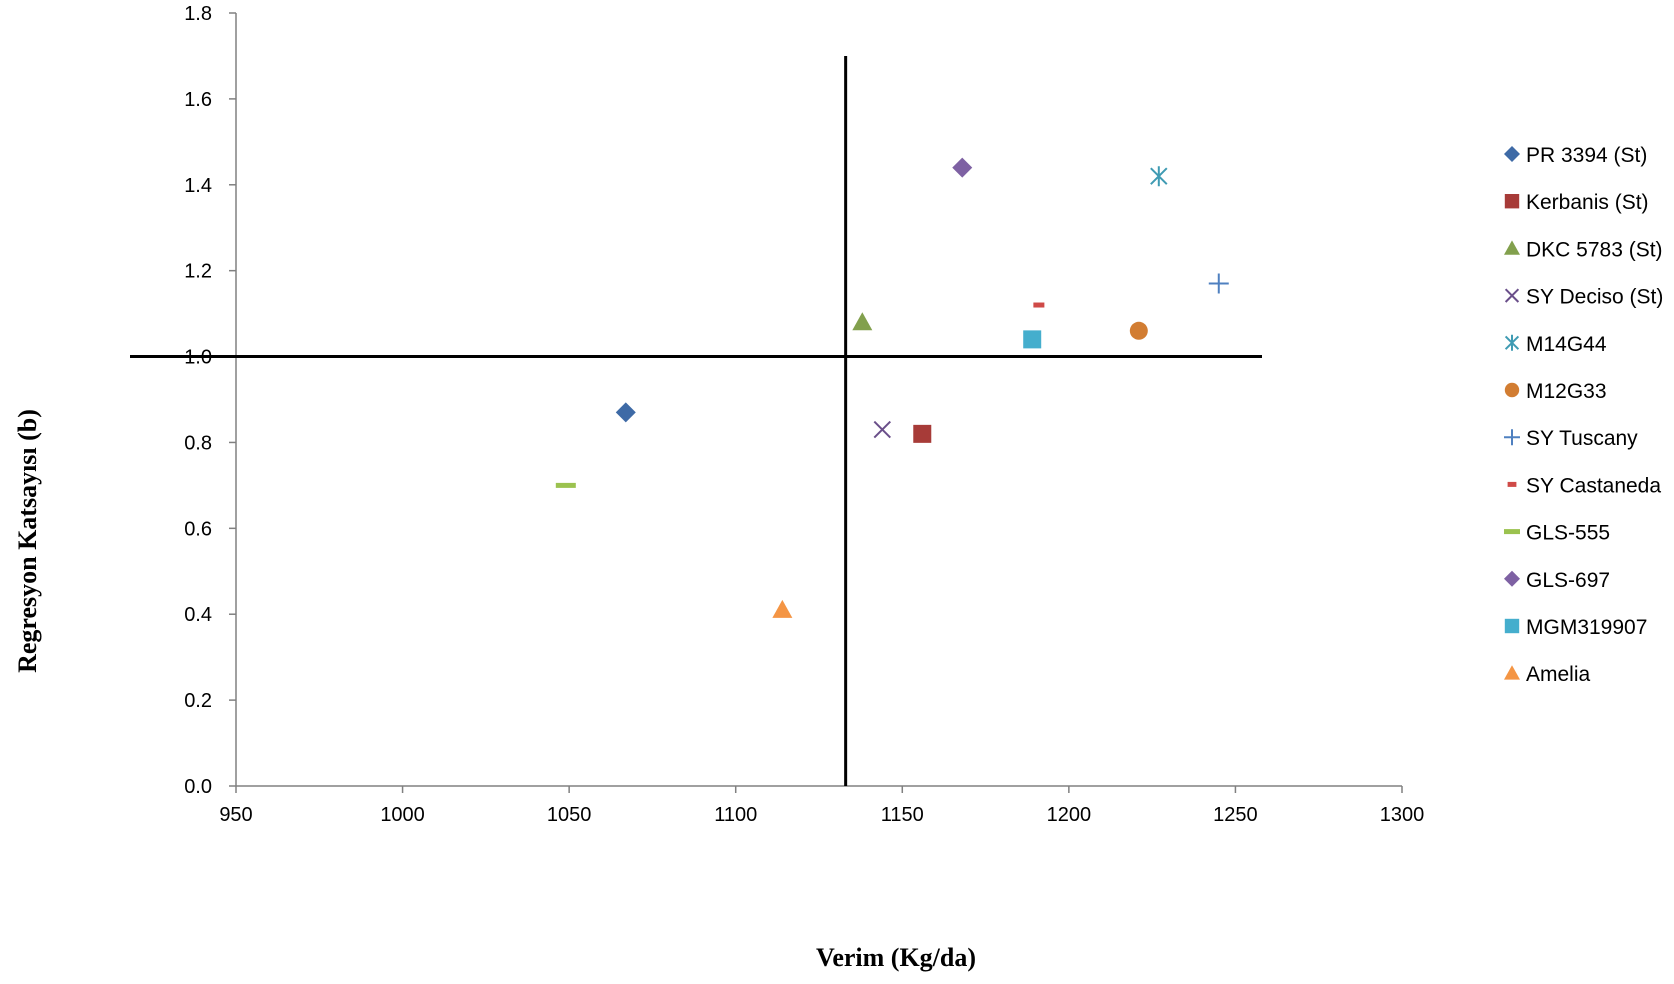 This screenshot has height=984, width=1674. Describe the element at coordinates (198, 529) in the screenshot. I see `y-tick-label: 0.6` at that location.